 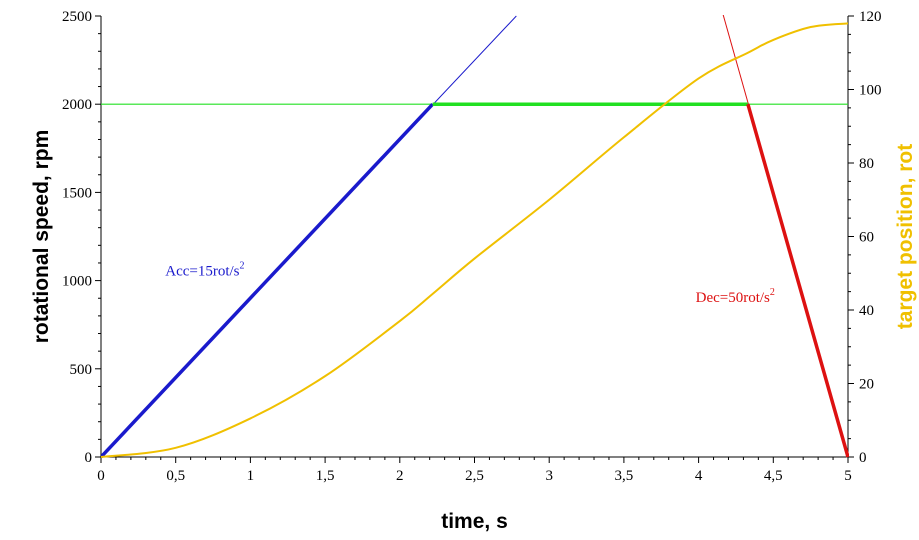 What do you see at coordinates (474, 476) in the screenshot?
I see `x-tick-label: 2,5` at bounding box center [474, 476].